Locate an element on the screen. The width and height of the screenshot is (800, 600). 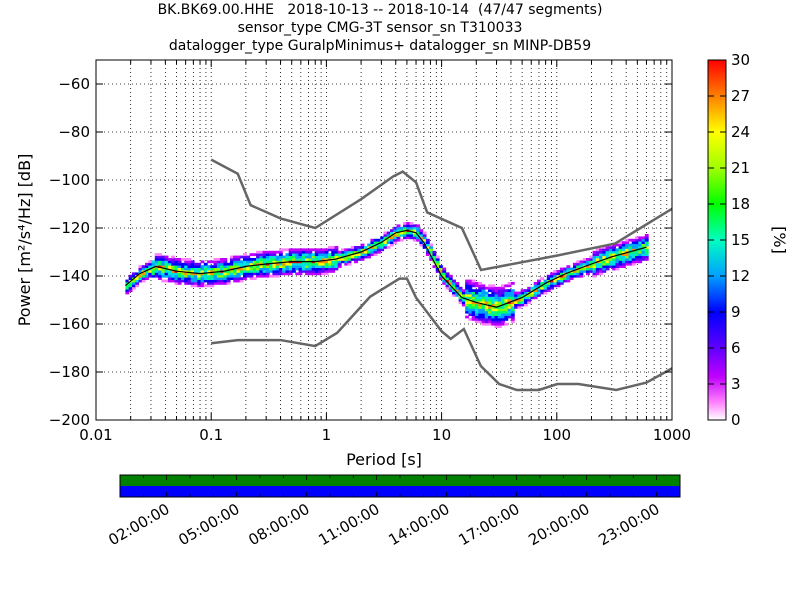
y-tick-label: −160 is located at coordinates (69, 324).